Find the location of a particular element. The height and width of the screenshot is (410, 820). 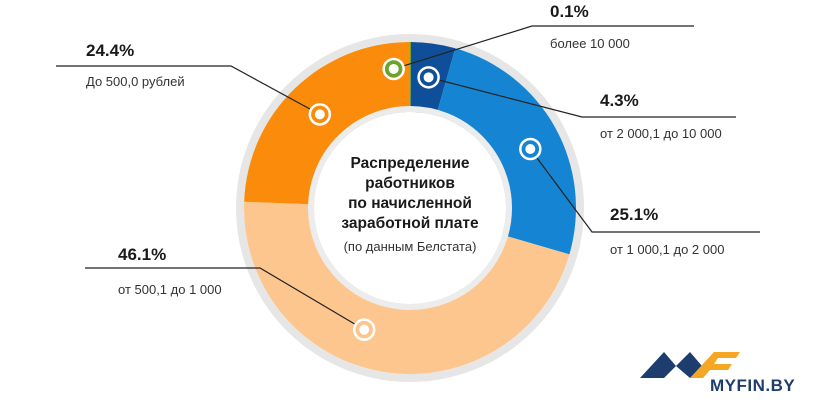

slice-percent-label-5: 24.4% is located at coordinates (110, 50).